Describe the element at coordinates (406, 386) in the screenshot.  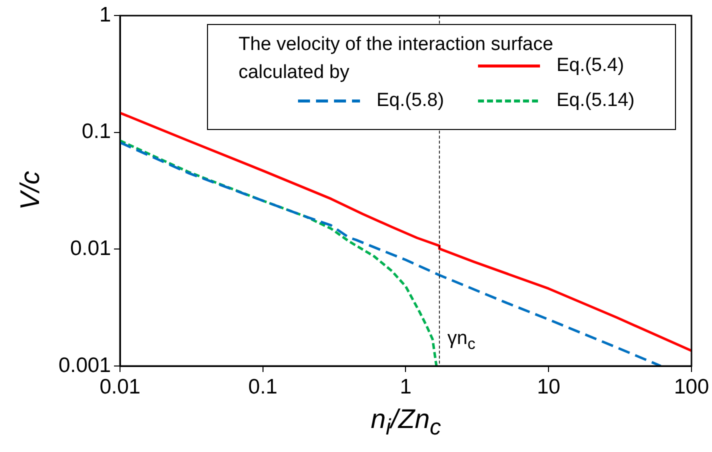
I see `x-tick-label: 1` at that location.